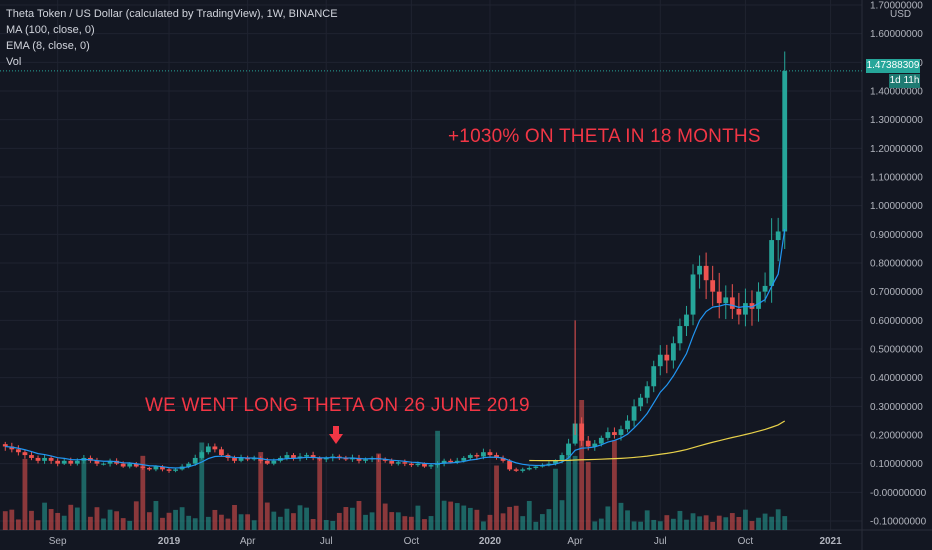  What do you see at coordinates (901, 14) in the screenshot?
I see `currency-label: USD` at bounding box center [901, 14].